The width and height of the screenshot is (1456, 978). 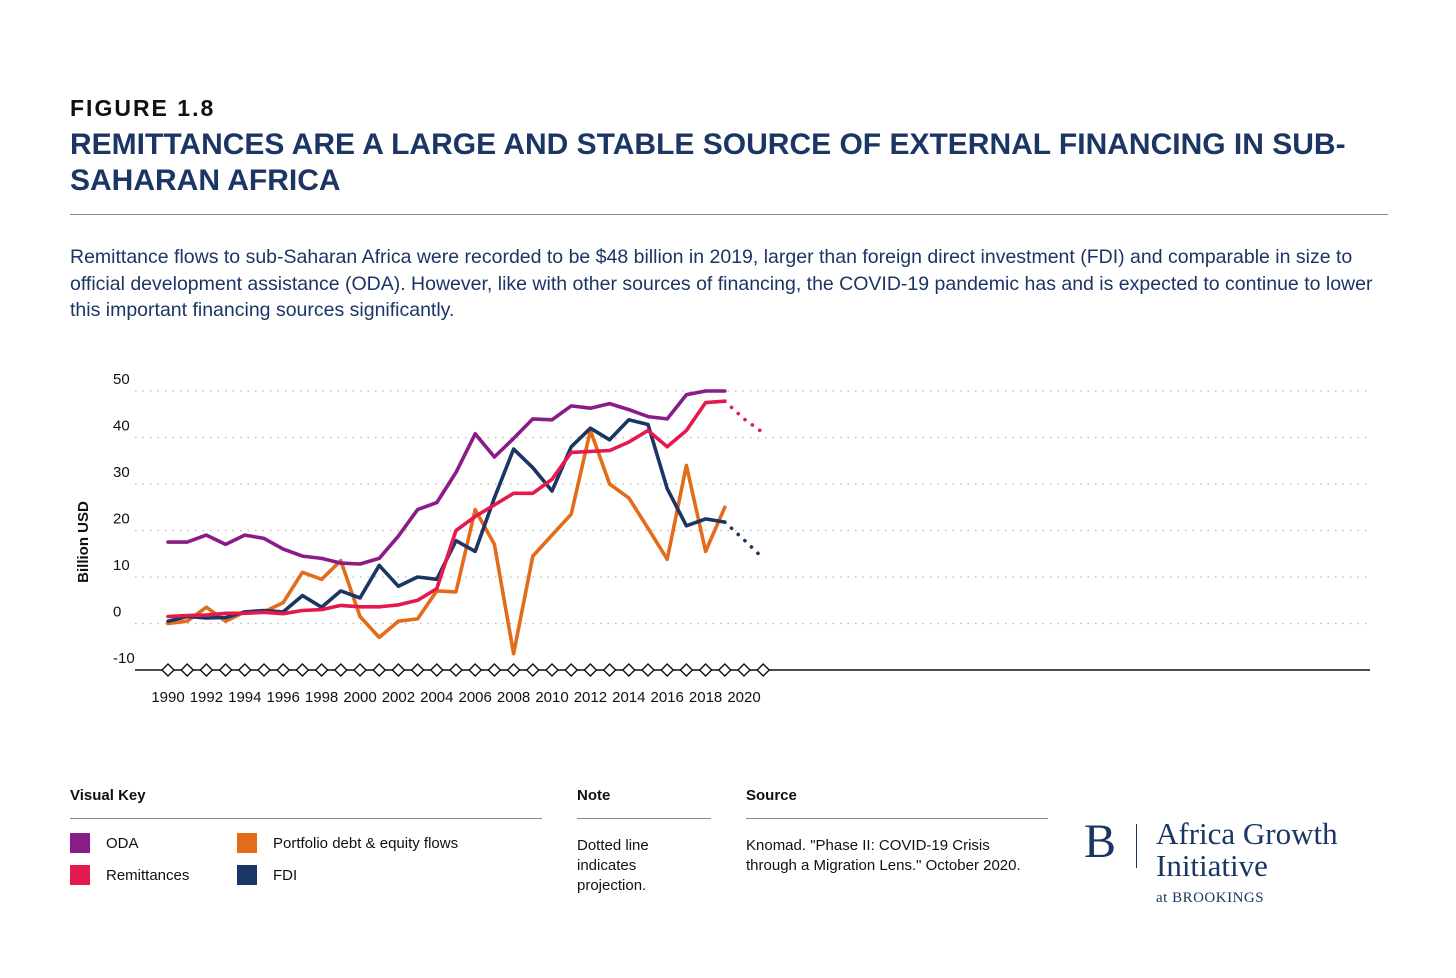 What do you see at coordinates (122, 843) in the screenshot?
I see `legend-label-oda: ODA` at bounding box center [122, 843].